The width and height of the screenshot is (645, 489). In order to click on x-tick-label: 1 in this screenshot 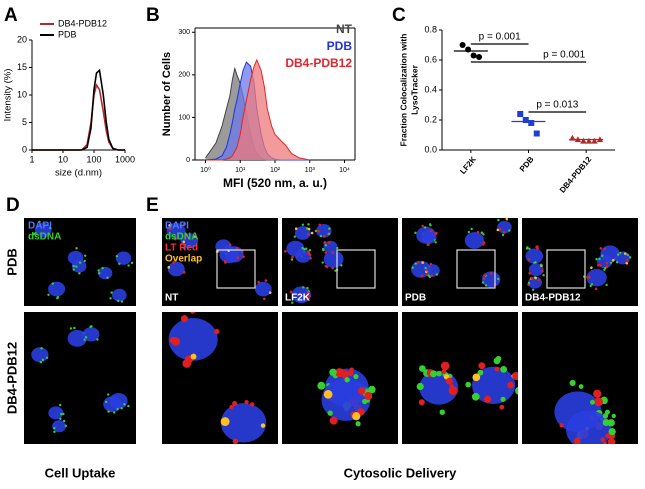, I will do `click(31, 159)`.